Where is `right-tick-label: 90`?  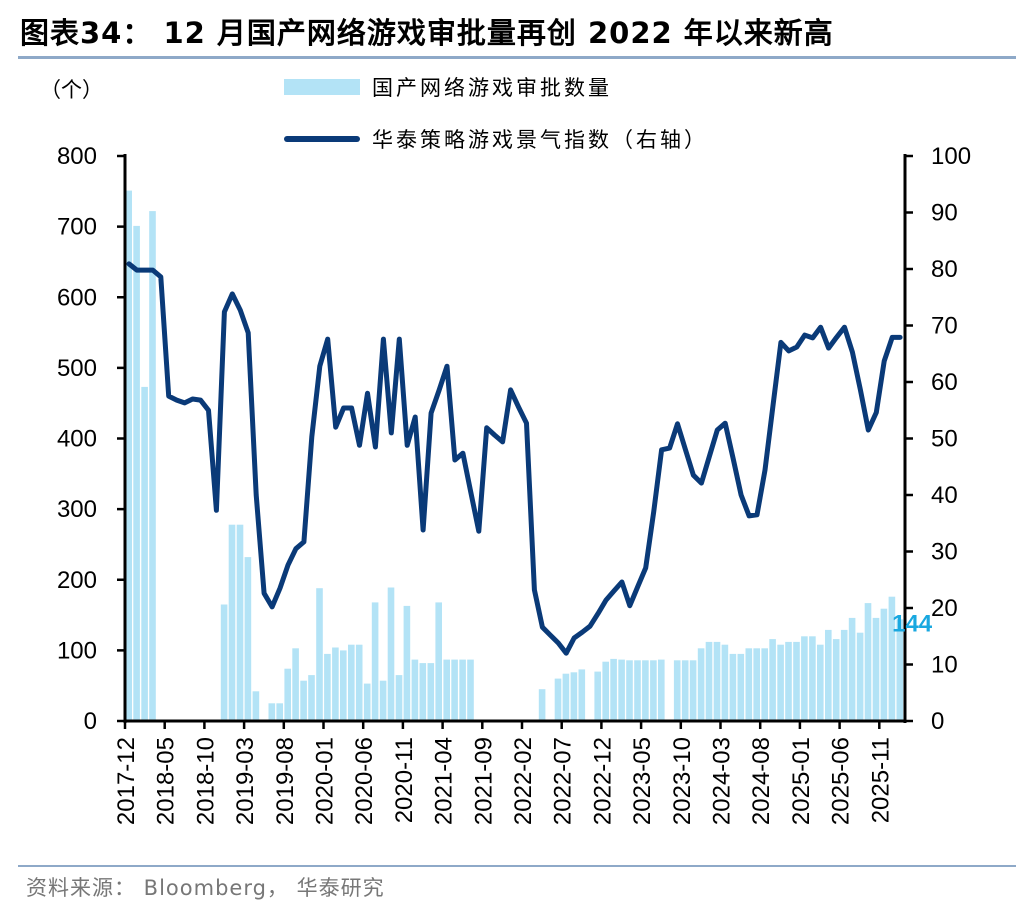
right-tick-label: 90 is located at coordinates (944, 213).